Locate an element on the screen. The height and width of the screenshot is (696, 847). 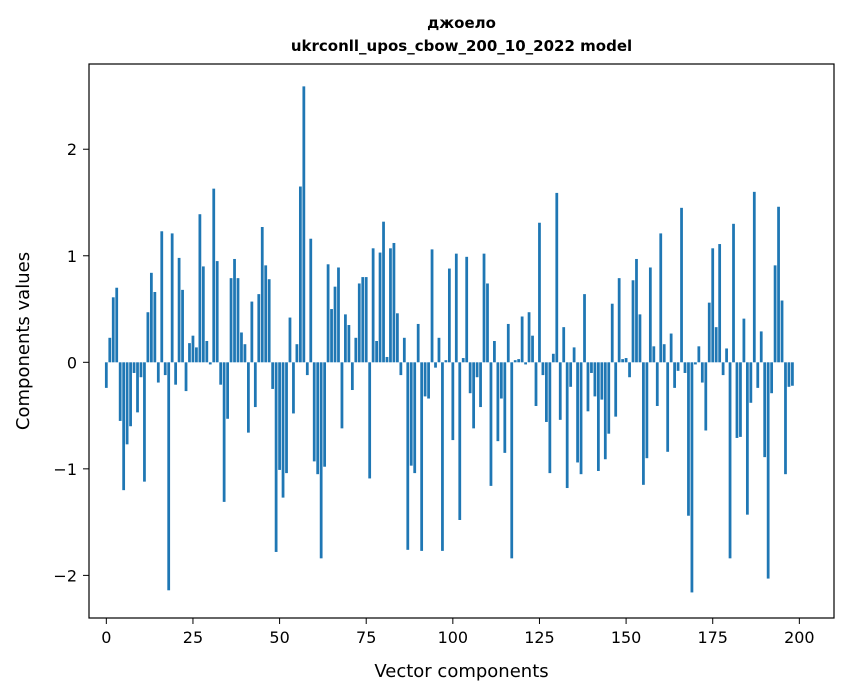
x-tick-label: 200 is located at coordinates (799, 637).